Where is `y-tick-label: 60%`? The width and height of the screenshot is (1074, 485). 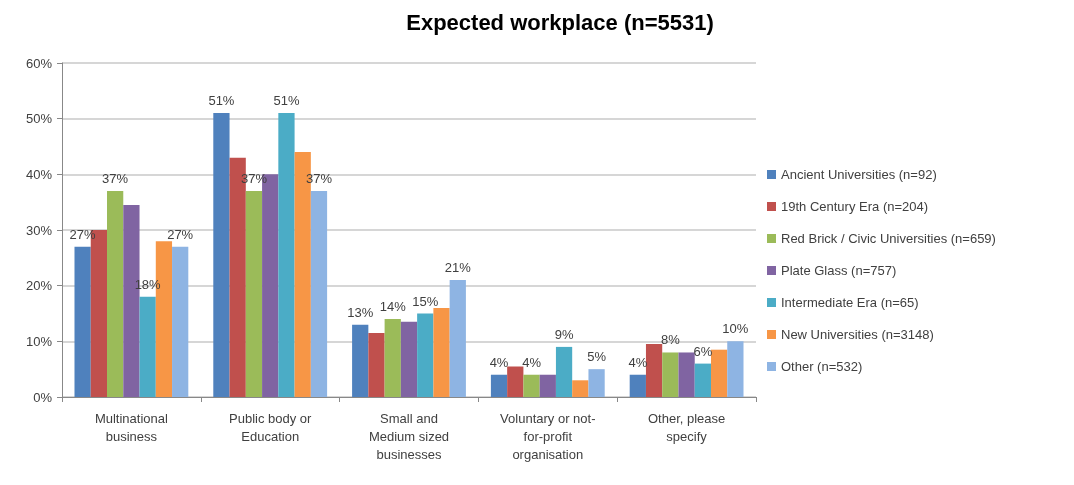 y-tick-label: 60% is located at coordinates (39, 63).